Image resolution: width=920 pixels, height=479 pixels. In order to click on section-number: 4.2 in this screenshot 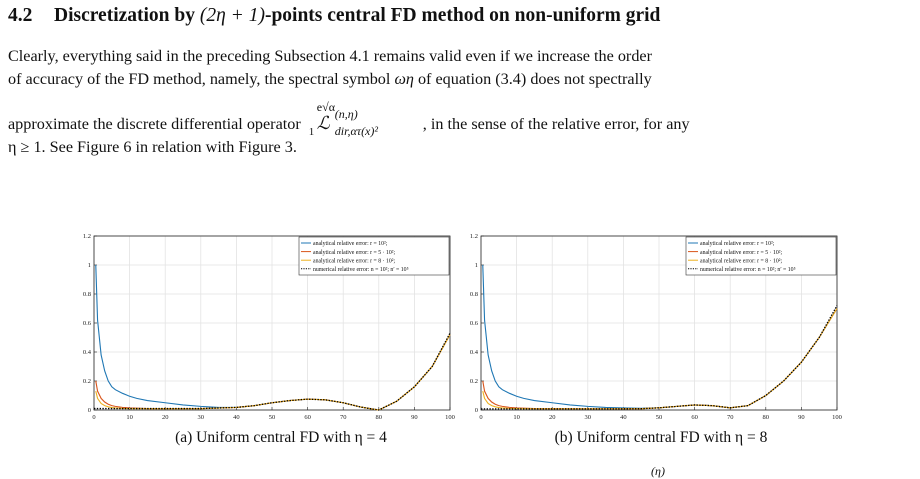, I will do `click(20, 15)`.